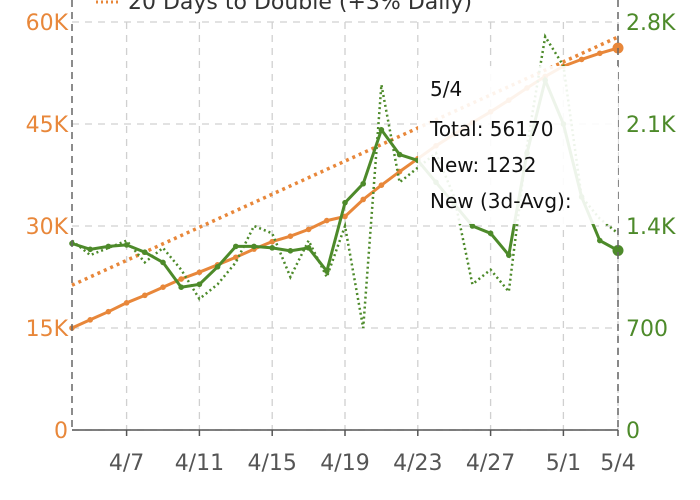  Describe the element at coordinates (483, 165) in the screenshot. I see `tooltip-line-new: New: 1232` at that location.